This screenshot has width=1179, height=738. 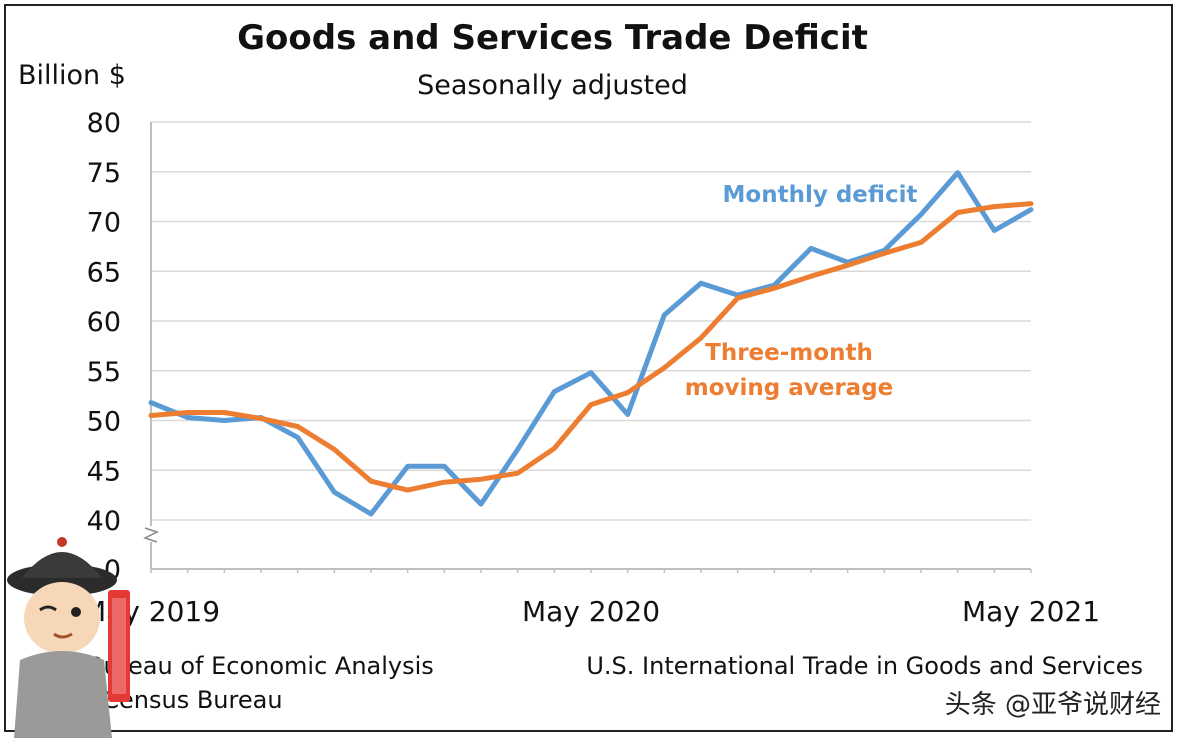 I want to click on chart-subtitle: Seasonally adjusted, so click(x=552, y=85).